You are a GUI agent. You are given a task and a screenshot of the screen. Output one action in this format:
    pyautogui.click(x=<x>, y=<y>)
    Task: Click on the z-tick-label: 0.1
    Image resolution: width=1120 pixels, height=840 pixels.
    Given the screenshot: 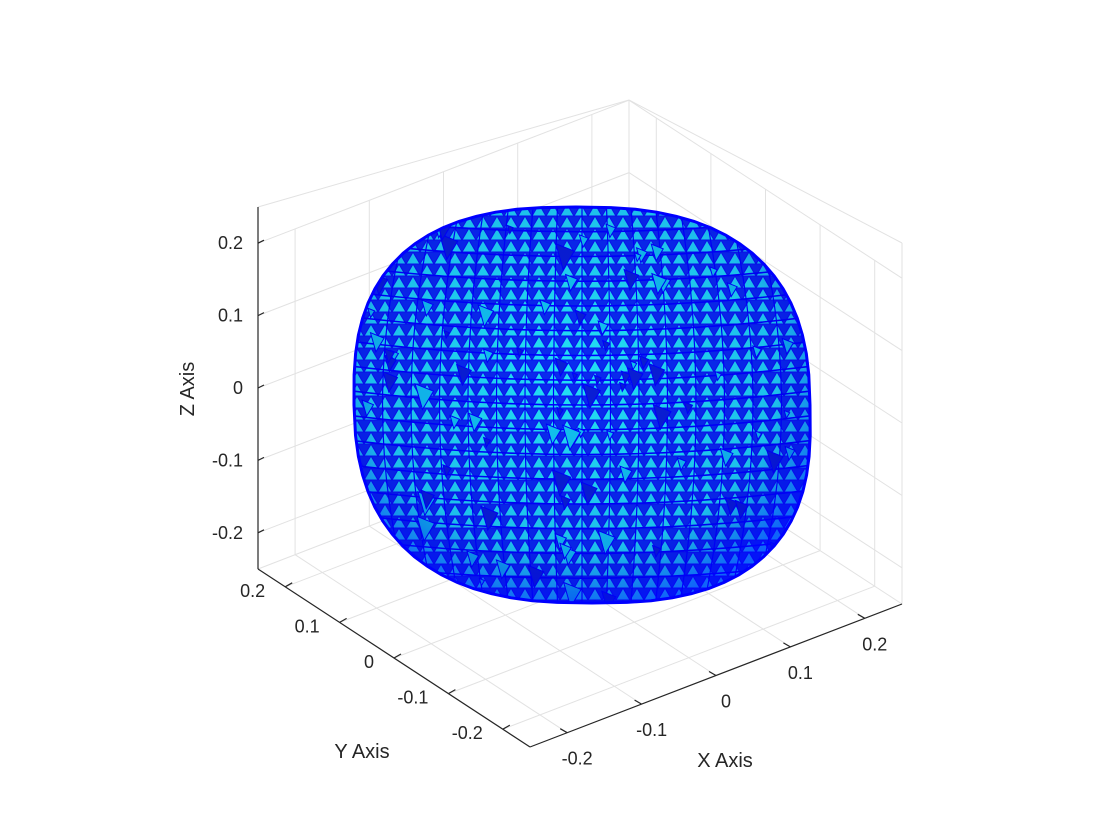 What is the action you would take?
    pyautogui.click(x=230, y=316)
    